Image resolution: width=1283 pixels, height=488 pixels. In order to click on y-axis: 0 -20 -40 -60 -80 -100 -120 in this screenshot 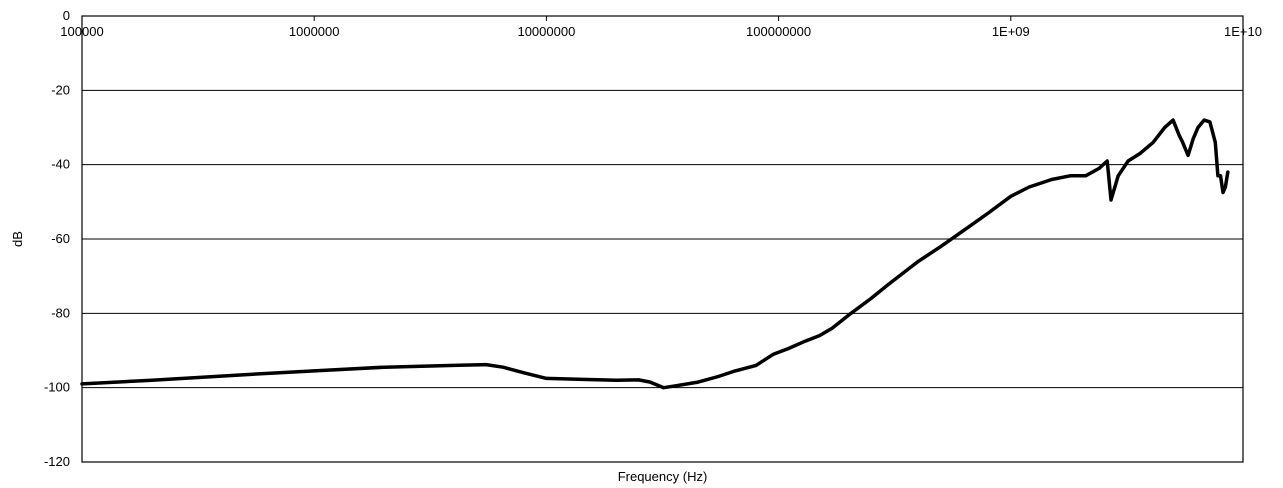, I will do `click(57, 238)`.